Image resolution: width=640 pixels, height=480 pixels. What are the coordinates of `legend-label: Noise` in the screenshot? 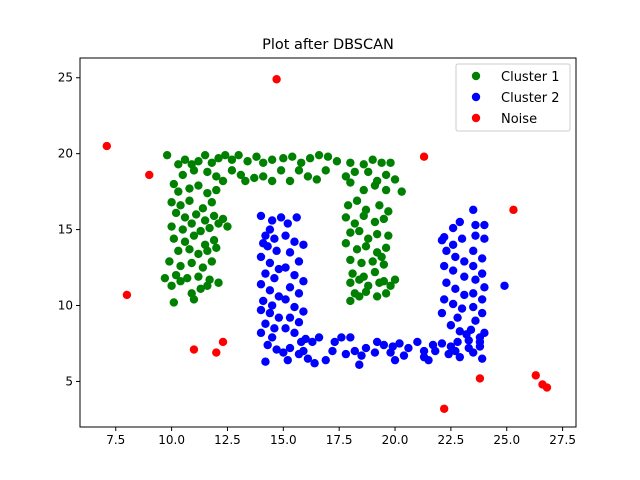 It's located at (519, 119).